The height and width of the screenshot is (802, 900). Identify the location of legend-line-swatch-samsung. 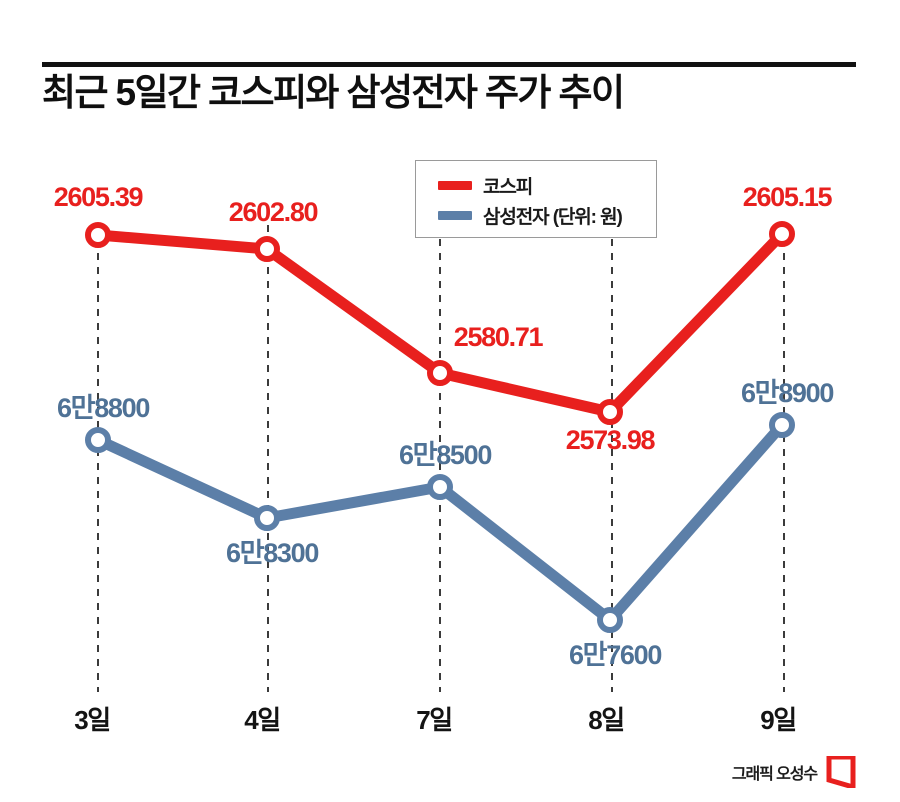
(455, 215).